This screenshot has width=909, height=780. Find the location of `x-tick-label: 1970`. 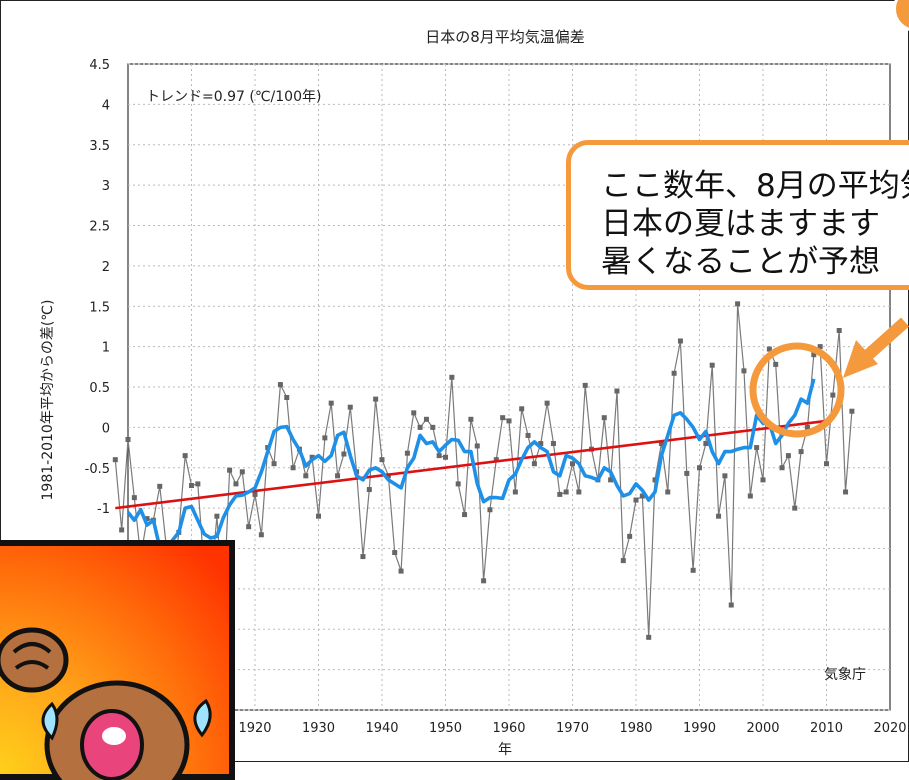

x-tick-label: 1970 is located at coordinates (572, 728).